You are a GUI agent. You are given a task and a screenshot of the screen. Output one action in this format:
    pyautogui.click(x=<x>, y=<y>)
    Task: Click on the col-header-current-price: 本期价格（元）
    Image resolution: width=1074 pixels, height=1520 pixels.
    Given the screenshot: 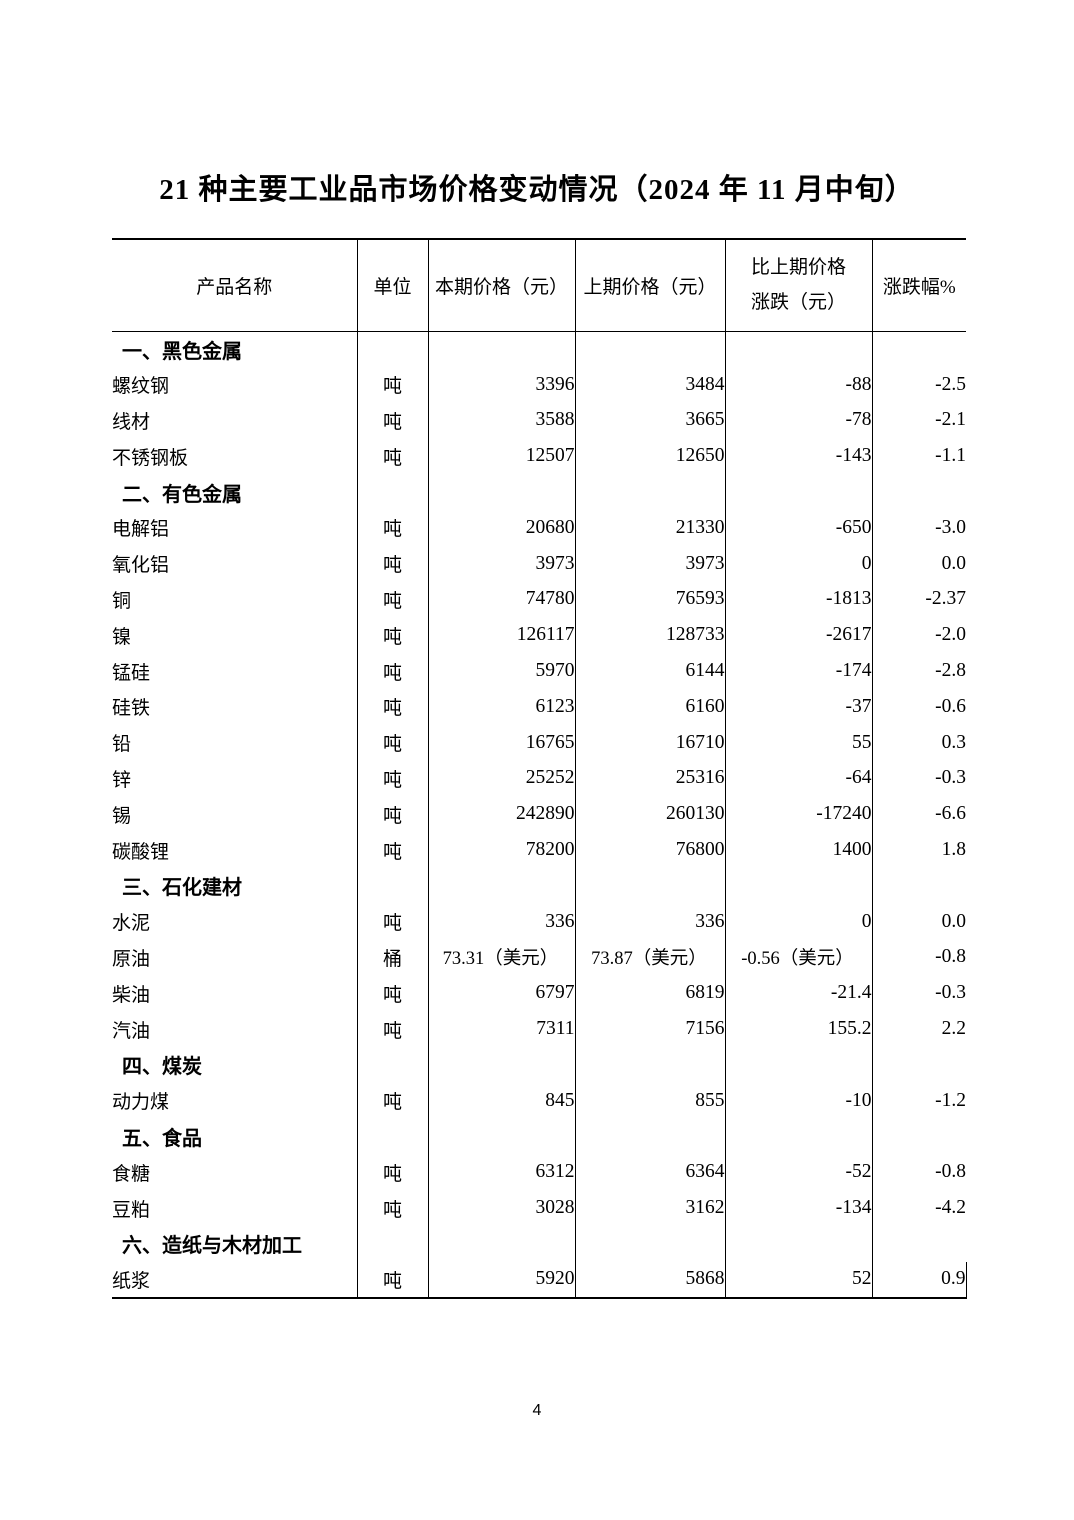 What is the action you would take?
    pyautogui.click(x=502, y=285)
    